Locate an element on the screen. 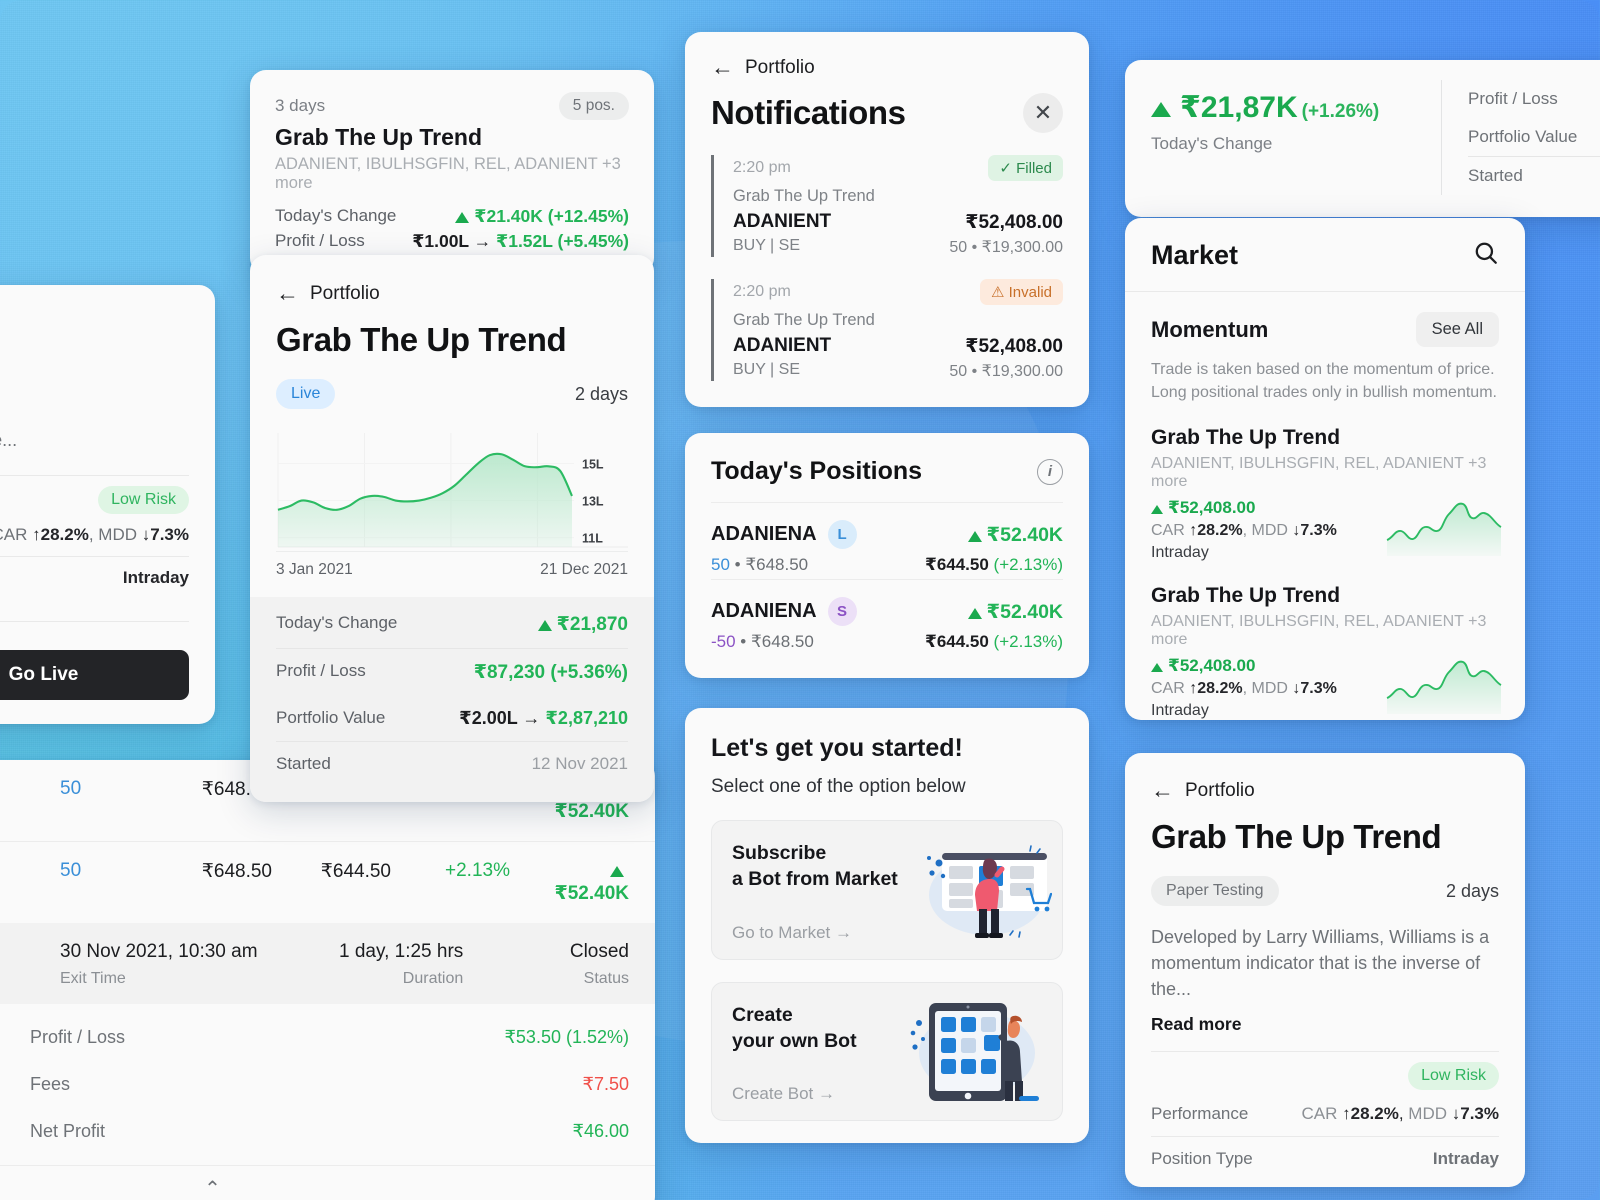  profit-loss-label: Profit / Loss is located at coordinates (320, 240).